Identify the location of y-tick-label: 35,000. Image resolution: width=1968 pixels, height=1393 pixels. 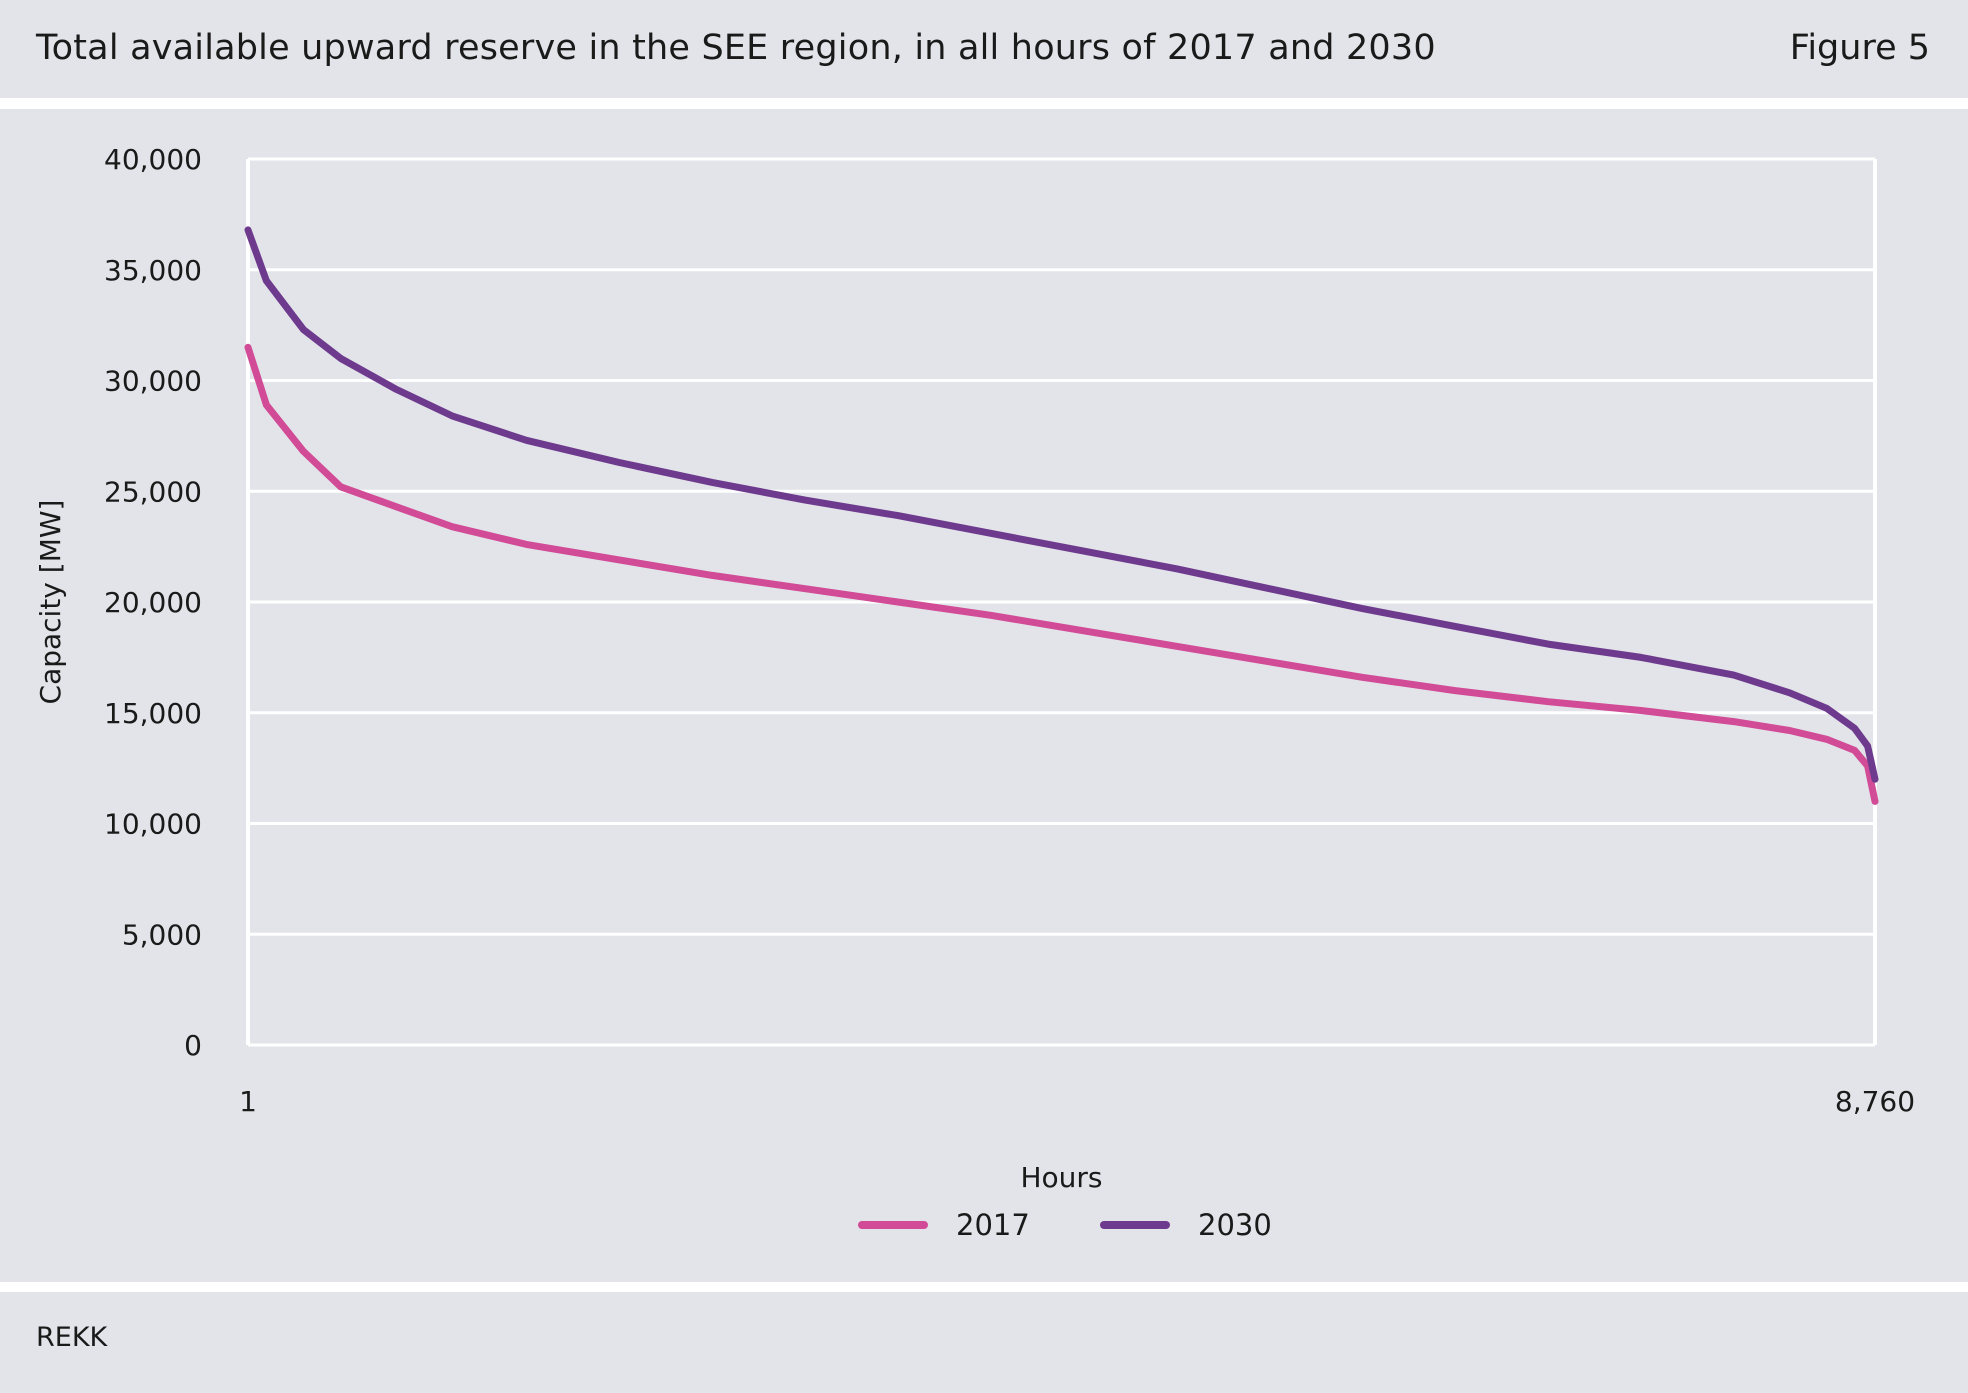
(153, 270).